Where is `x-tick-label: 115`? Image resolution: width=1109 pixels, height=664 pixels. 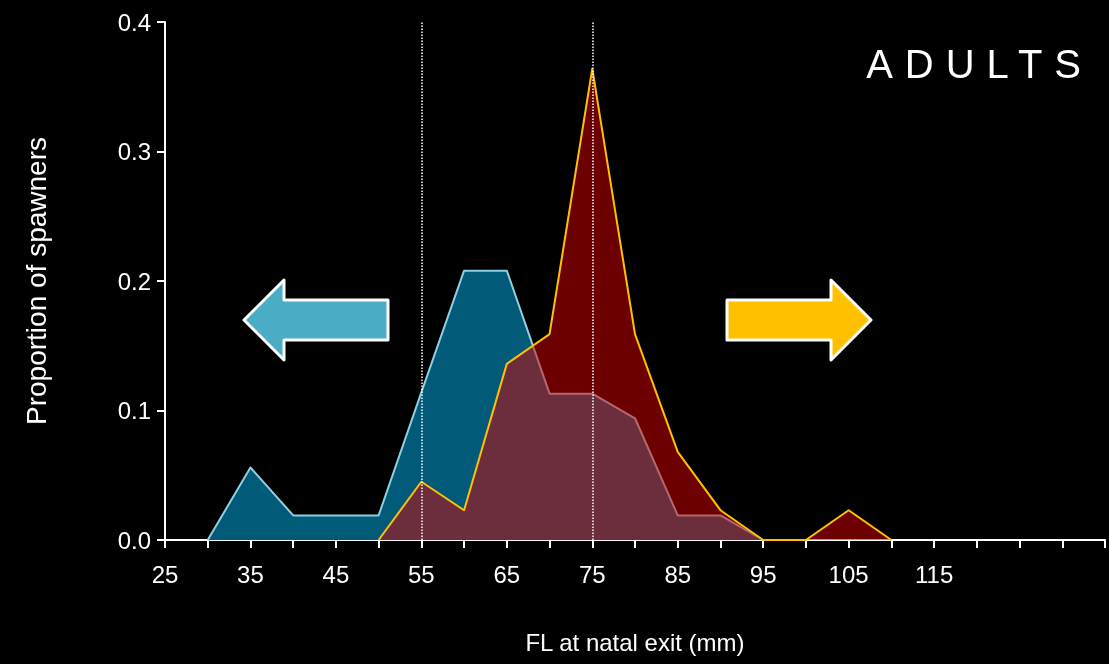
x-tick-label: 115 is located at coordinates (934, 574).